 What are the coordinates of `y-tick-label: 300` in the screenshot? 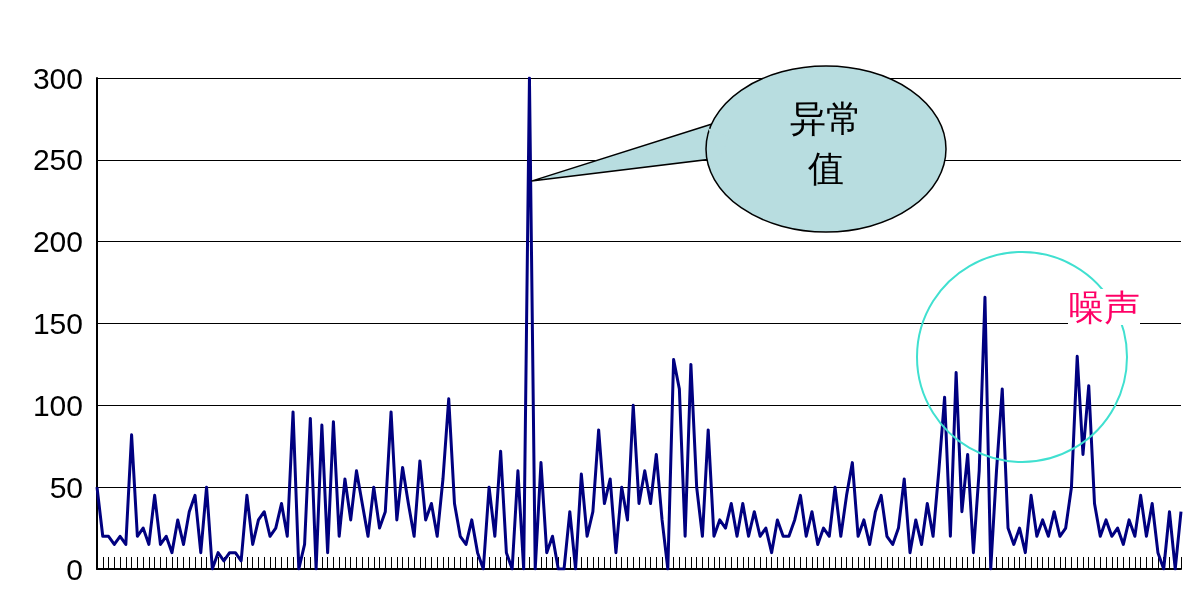 It's located at (57, 78).